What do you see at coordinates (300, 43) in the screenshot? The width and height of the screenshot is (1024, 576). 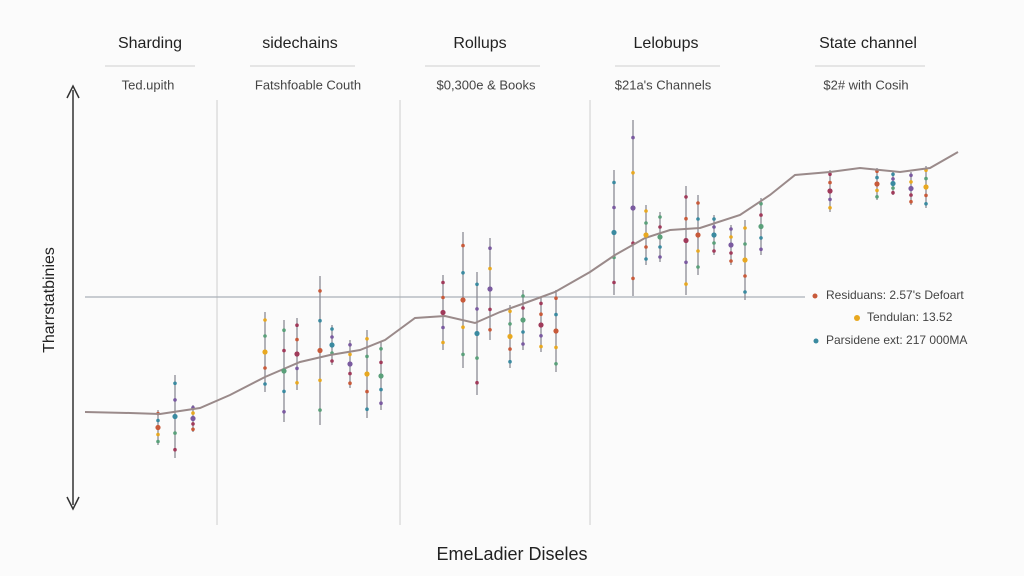 I see `column-title: sidechains` at bounding box center [300, 43].